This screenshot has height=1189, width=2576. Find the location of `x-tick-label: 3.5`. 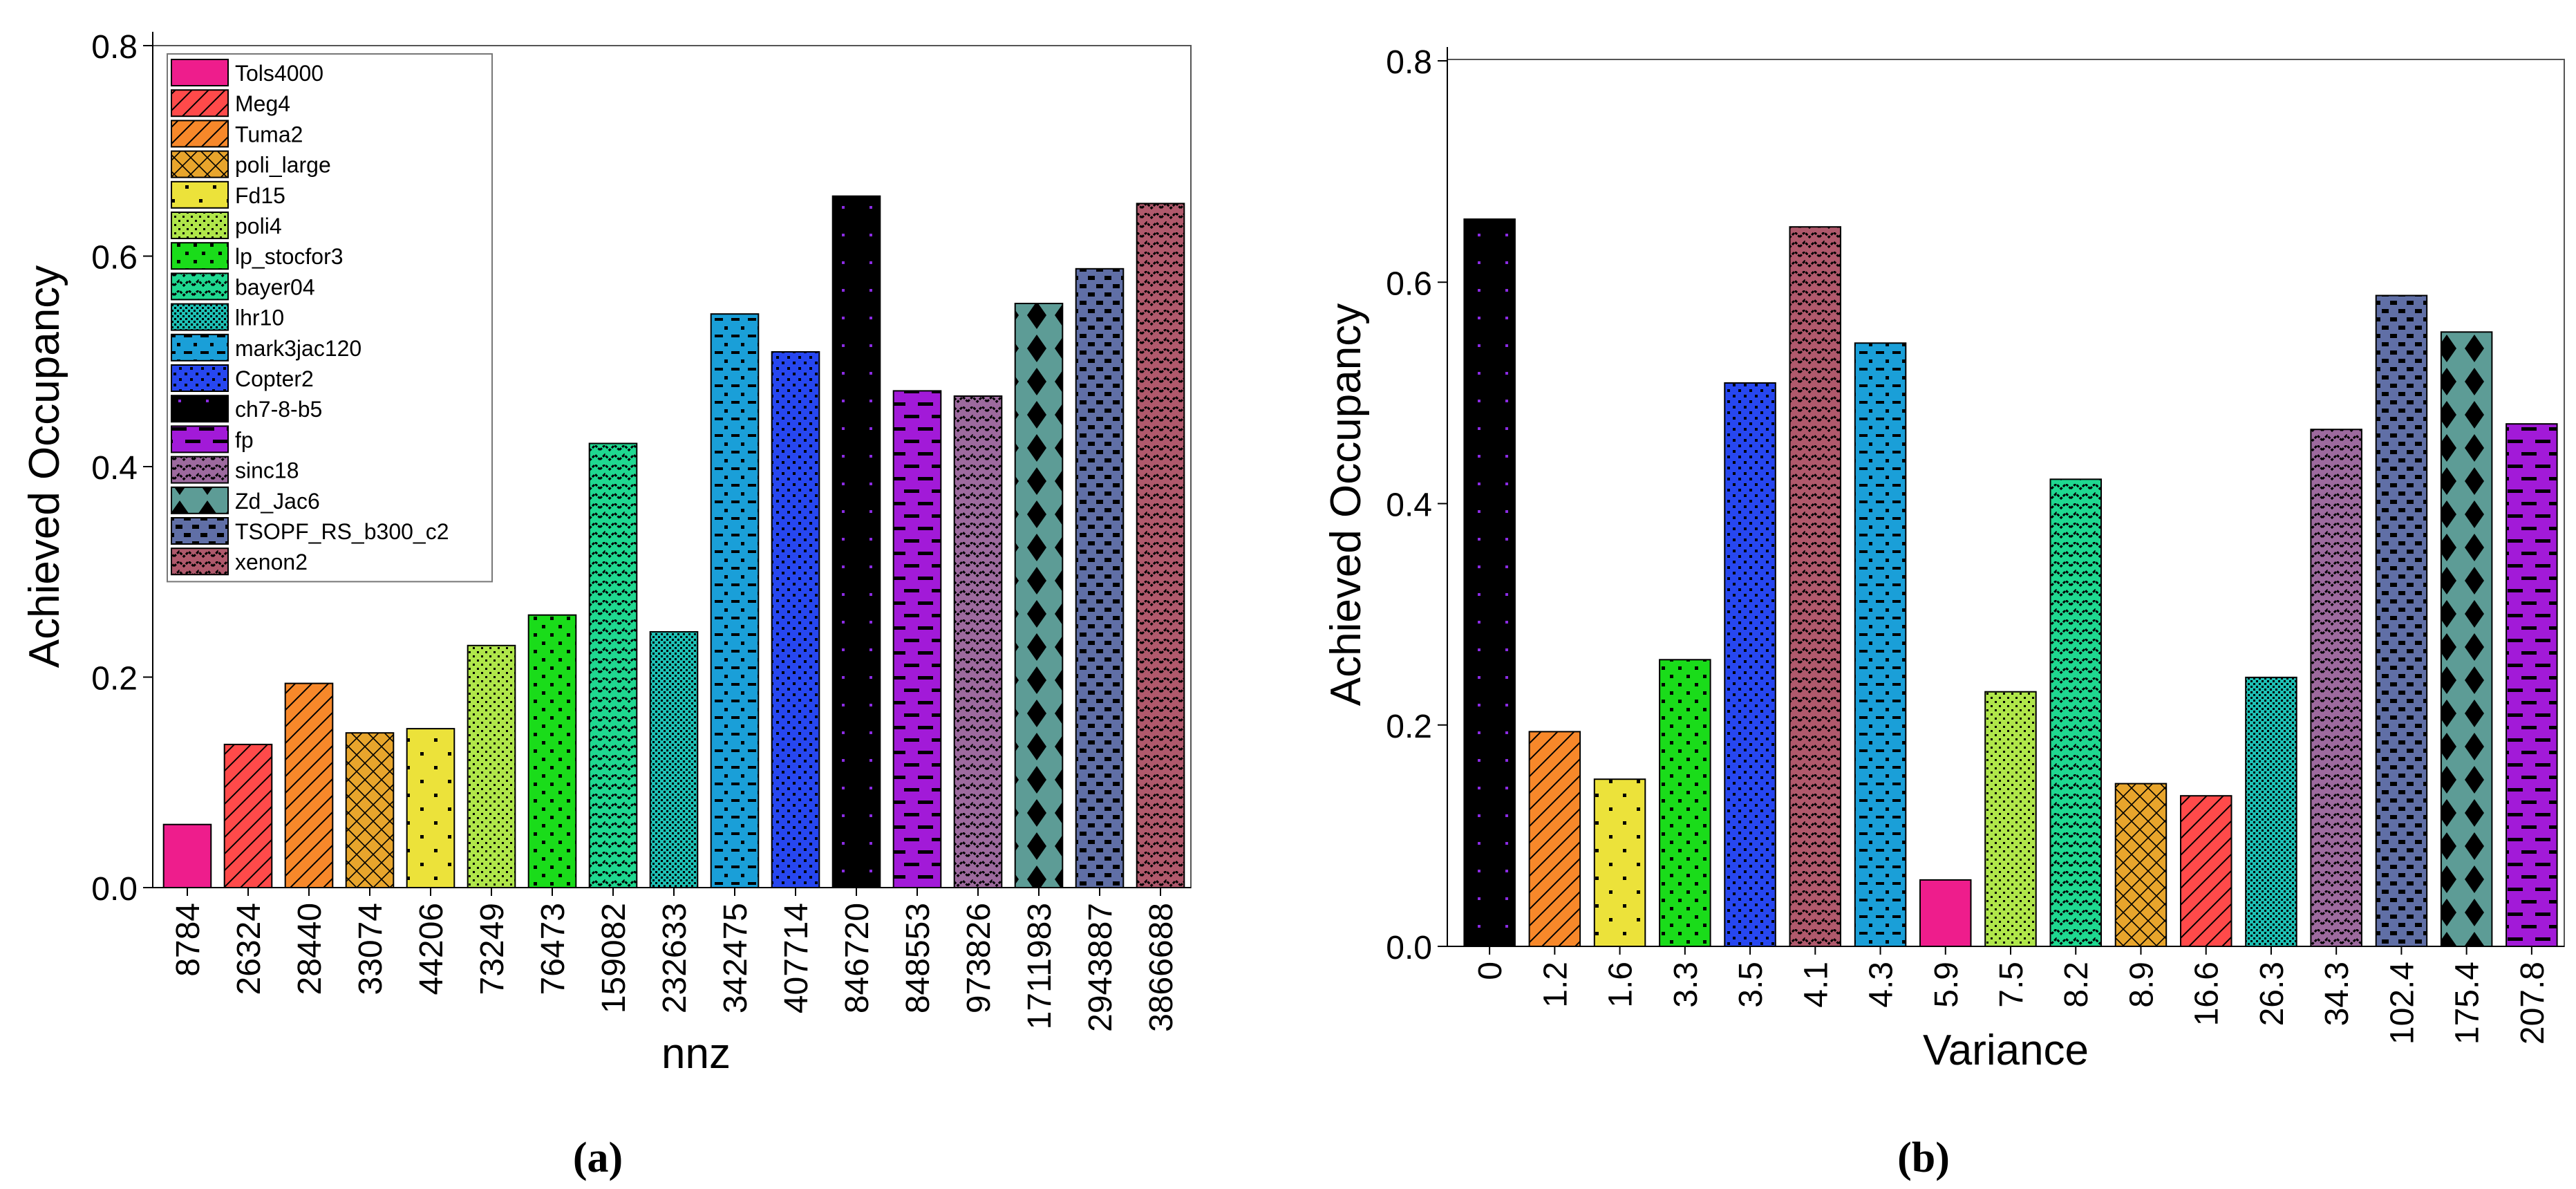

x-tick-label: 3.5 is located at coordinates (1751, 985).